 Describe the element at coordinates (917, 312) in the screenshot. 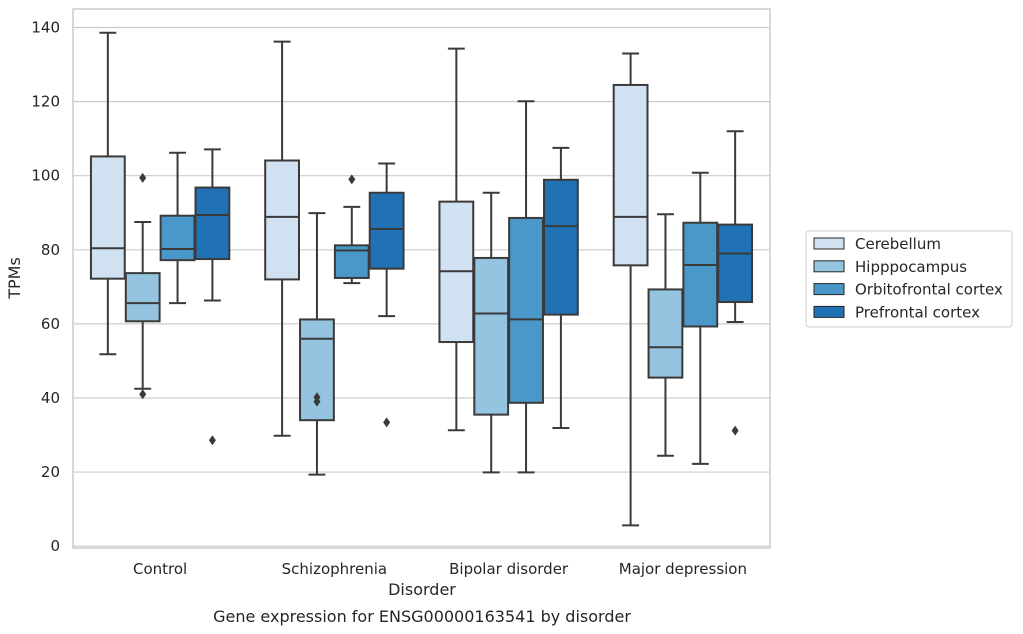

I see `legend-label: Prefrontal cortex` at that location.